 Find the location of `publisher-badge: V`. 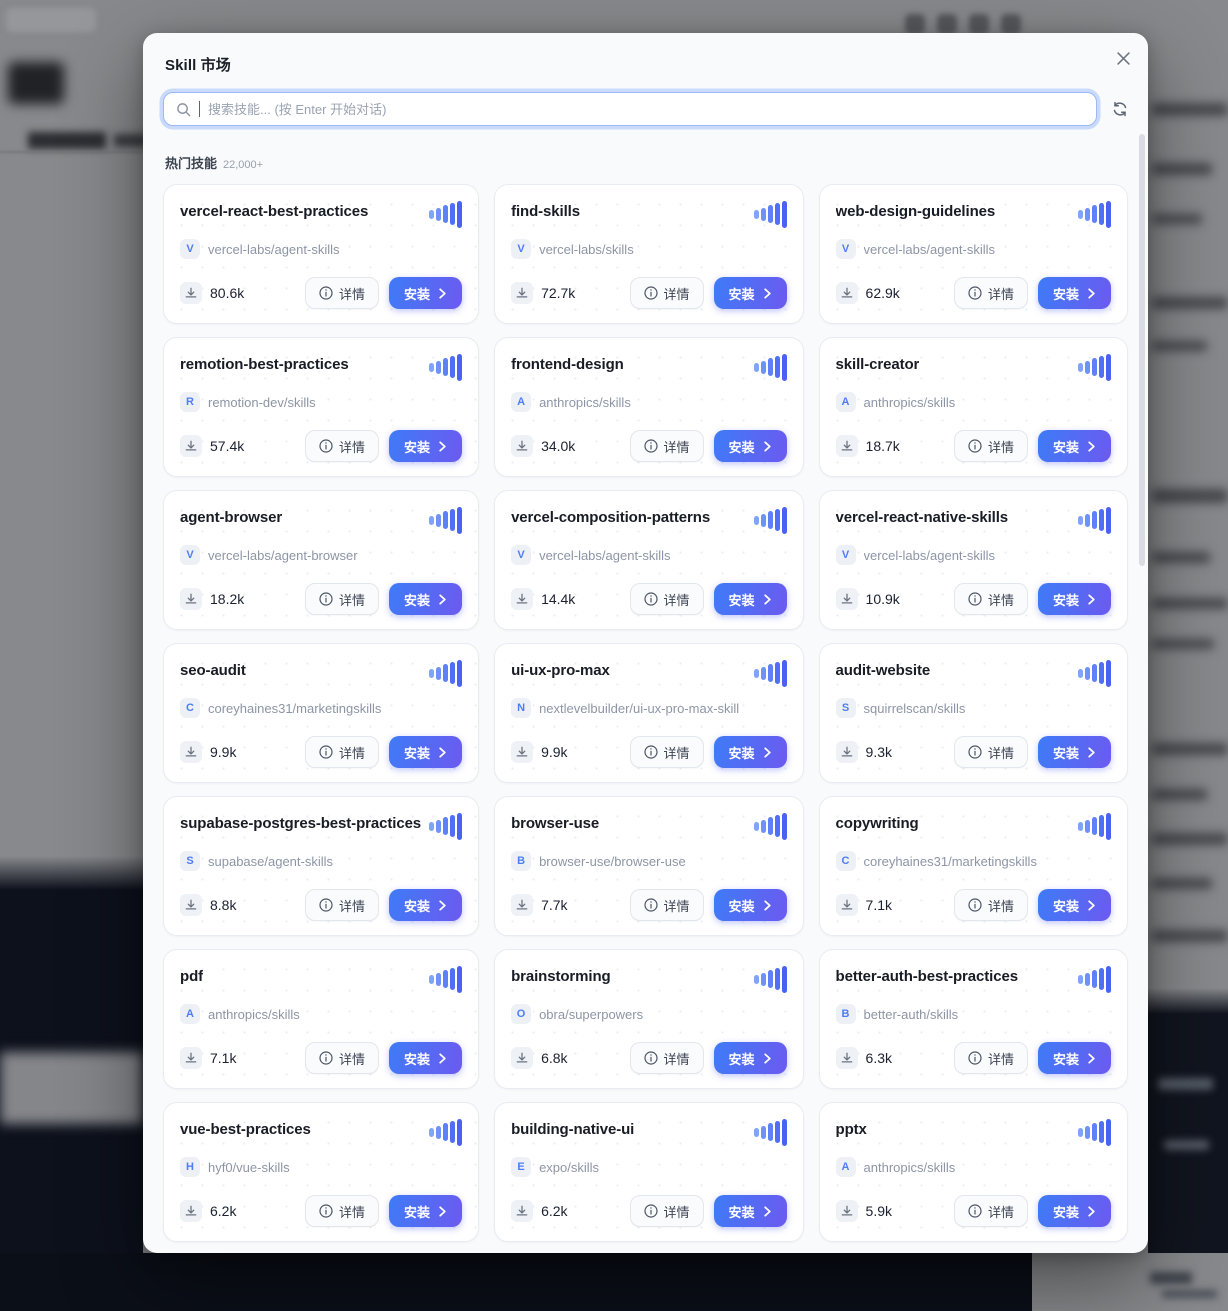

publisher-badge: V is located at coordinates (521, 555).